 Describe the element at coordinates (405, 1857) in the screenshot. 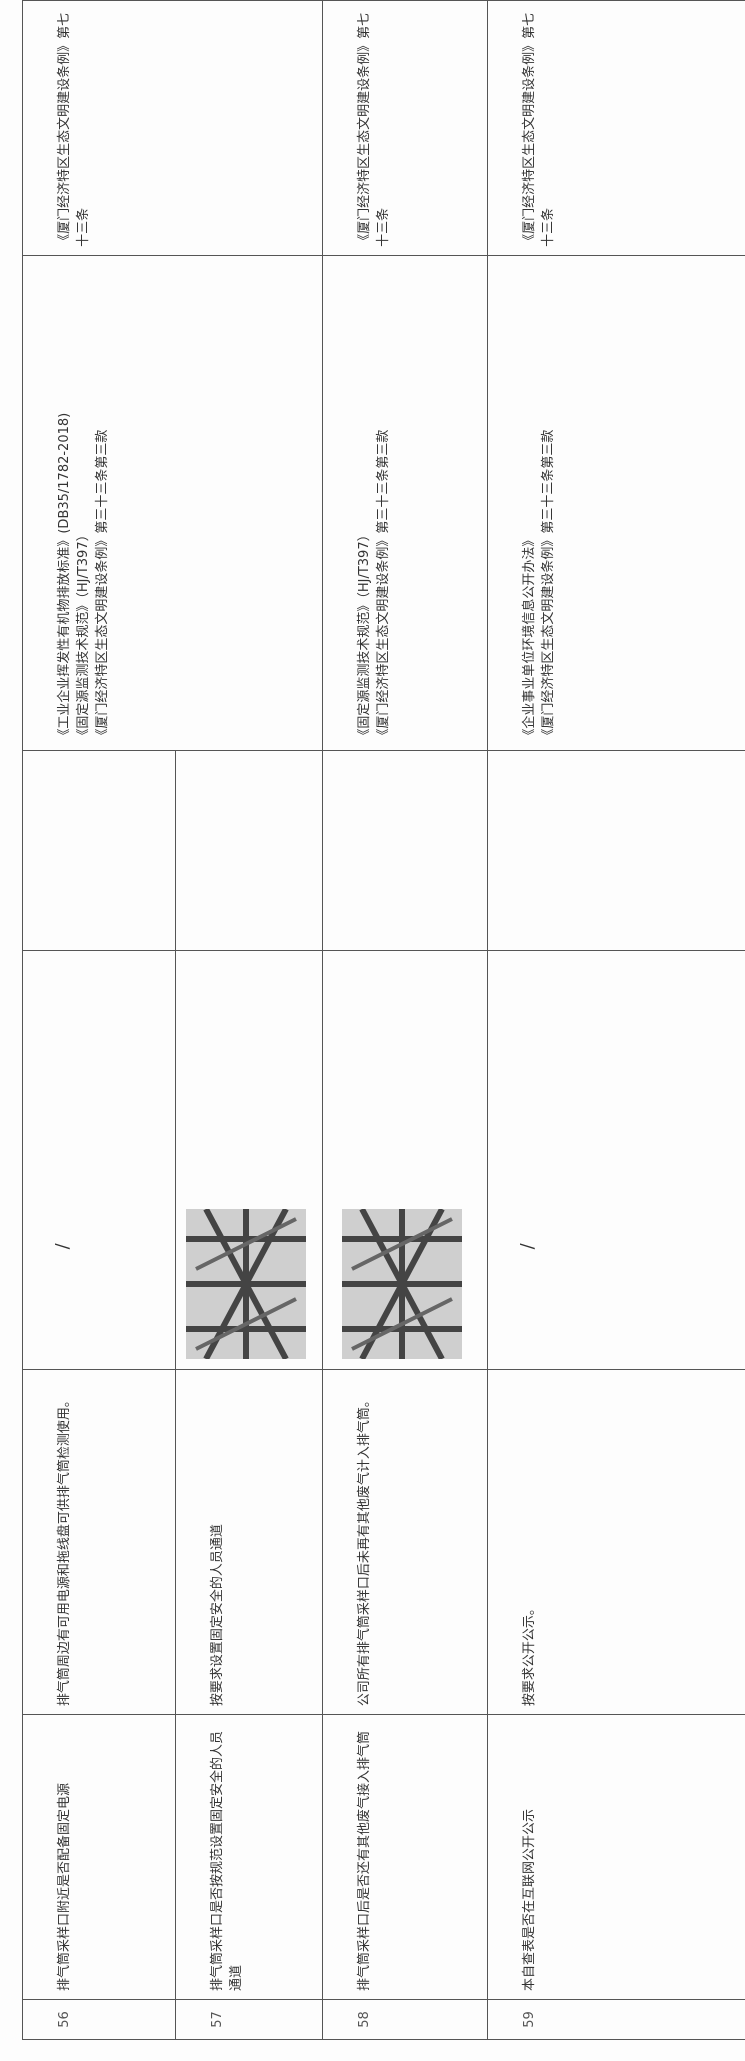

I see `check-item: 排气筒采样口后是否还有其他废气接入排气筒` at that location.